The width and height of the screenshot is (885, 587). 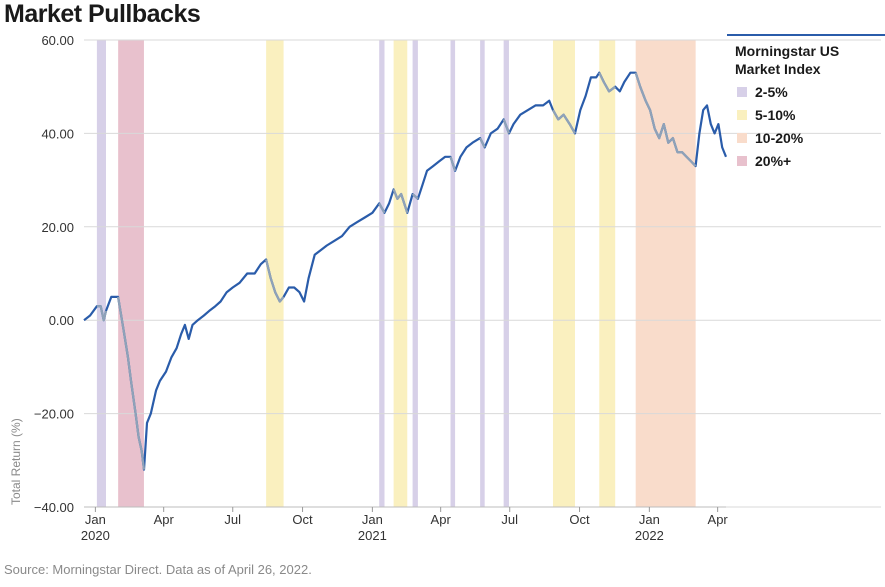 I want to click on legend-item-20-plus: 20%+, so click(x=811, y=161).